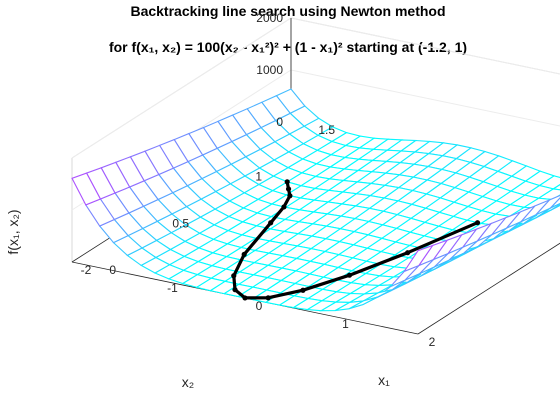 This screenshot has width=560, height=420. Describe the element at coordinates (384, 380) in the screenshot. I see `x1-axis-label: x₁` at that location.